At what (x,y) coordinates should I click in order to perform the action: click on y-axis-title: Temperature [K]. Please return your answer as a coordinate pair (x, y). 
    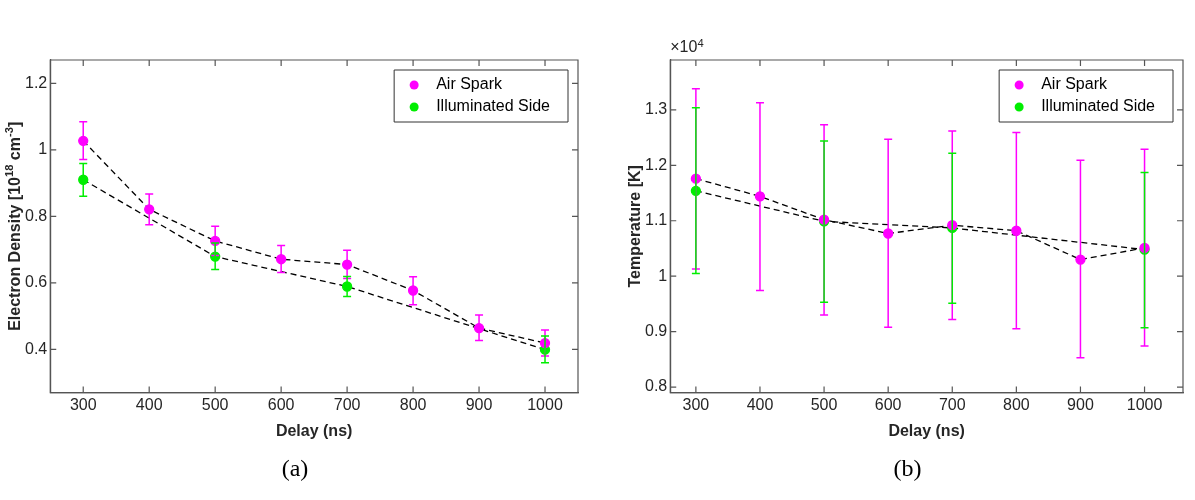
    Looking at the image, I should click on (635, 226).